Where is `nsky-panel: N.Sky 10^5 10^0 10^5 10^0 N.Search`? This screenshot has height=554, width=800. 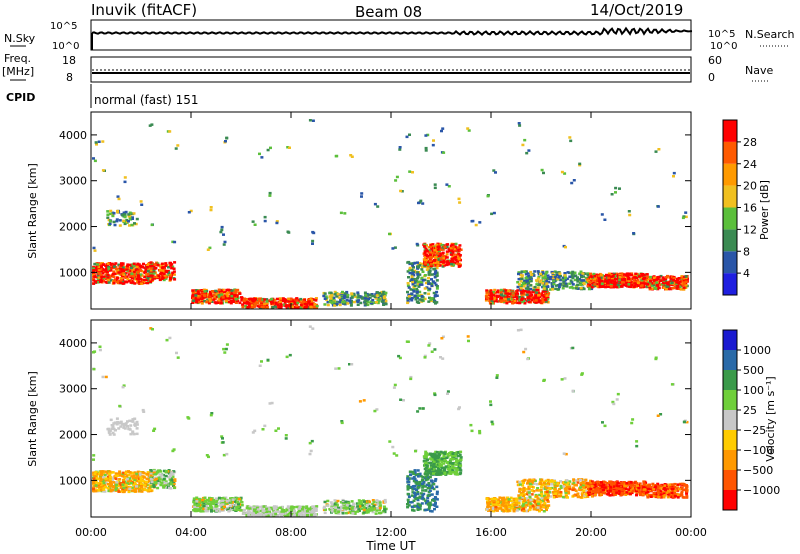 nsky-panel: N.Sky 10^5 10^0 10^5 10^0 N.Search is located at coordinates (399, 35).